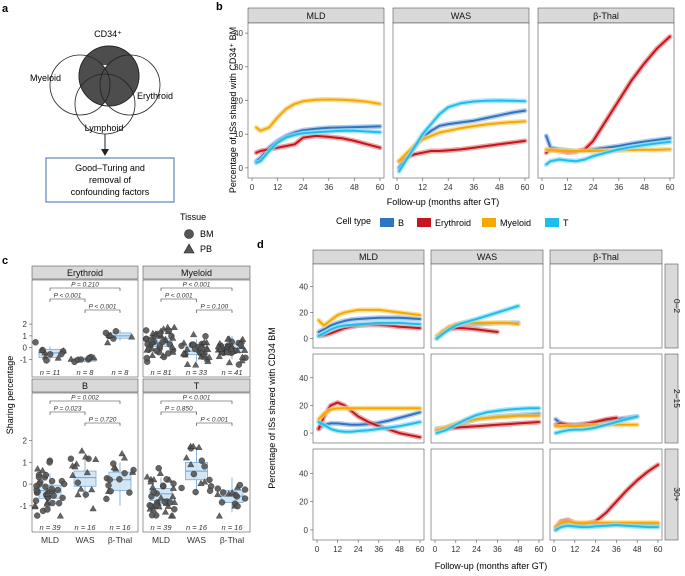 This screenshot has width=685, height=576. What do you see at coordinates (68, 296) in the screenshot?
I see `c-pvalue-label: P < 0.001` at bounding box center [68, 296].